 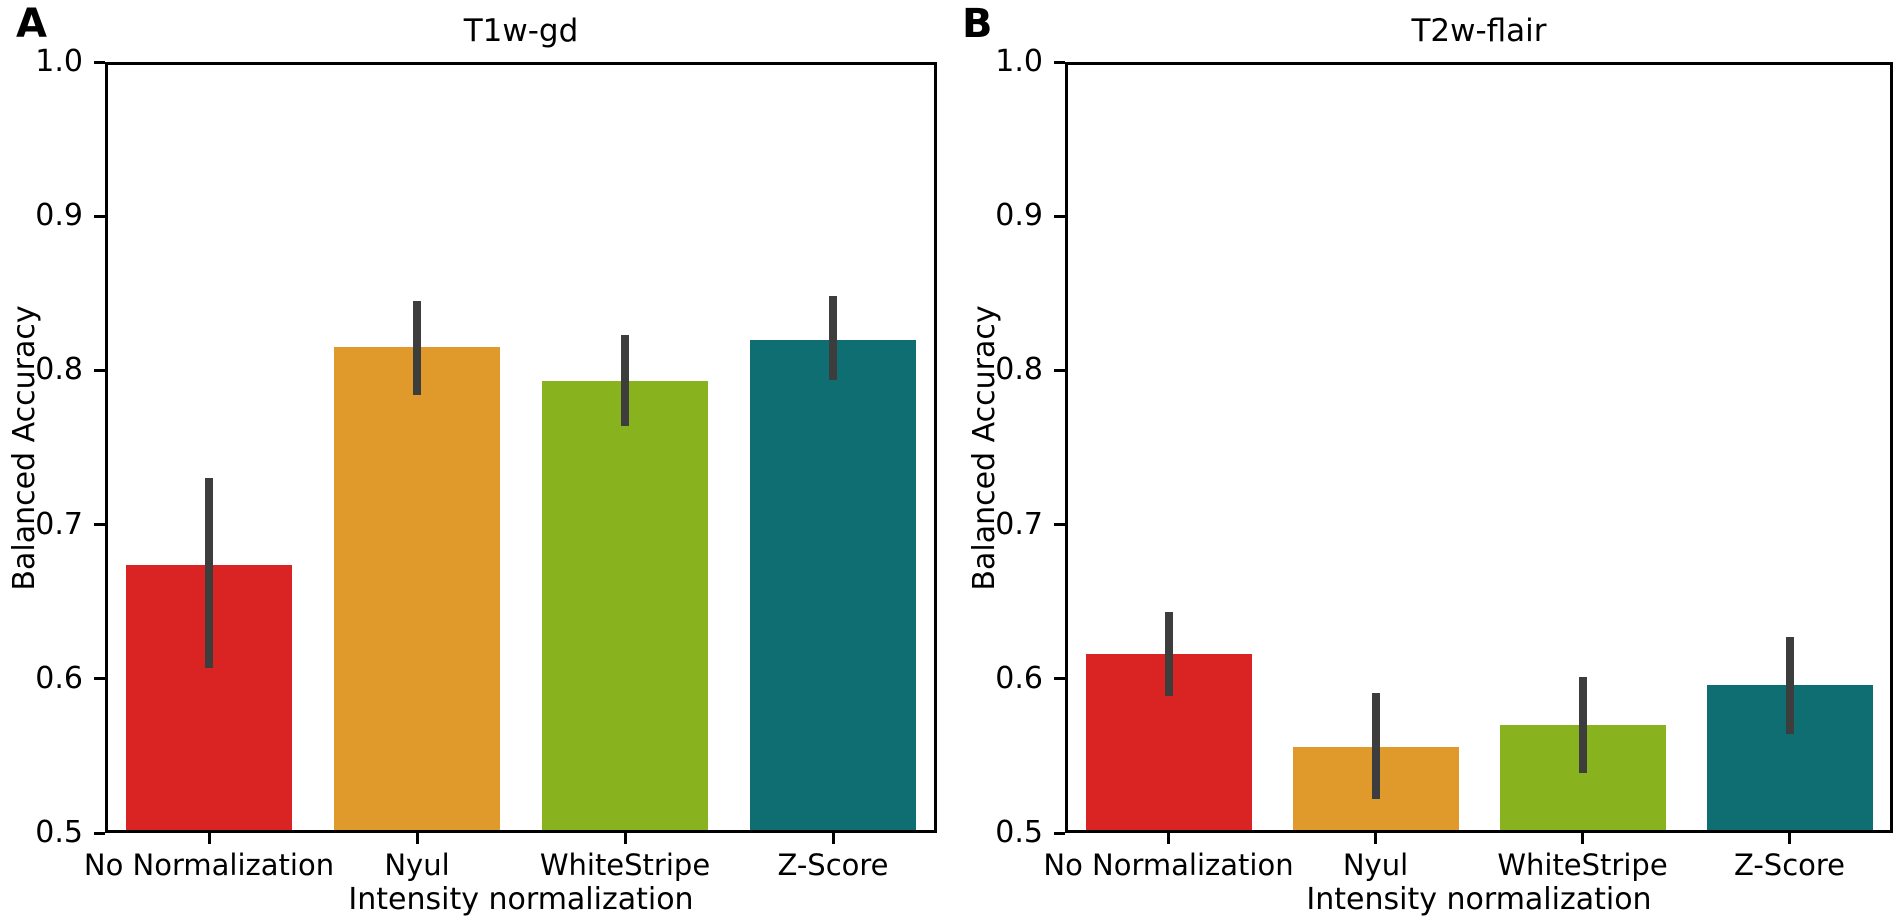 I want to click on panel-b-x-tick-no-normalization, so click(x=1168, y=838).